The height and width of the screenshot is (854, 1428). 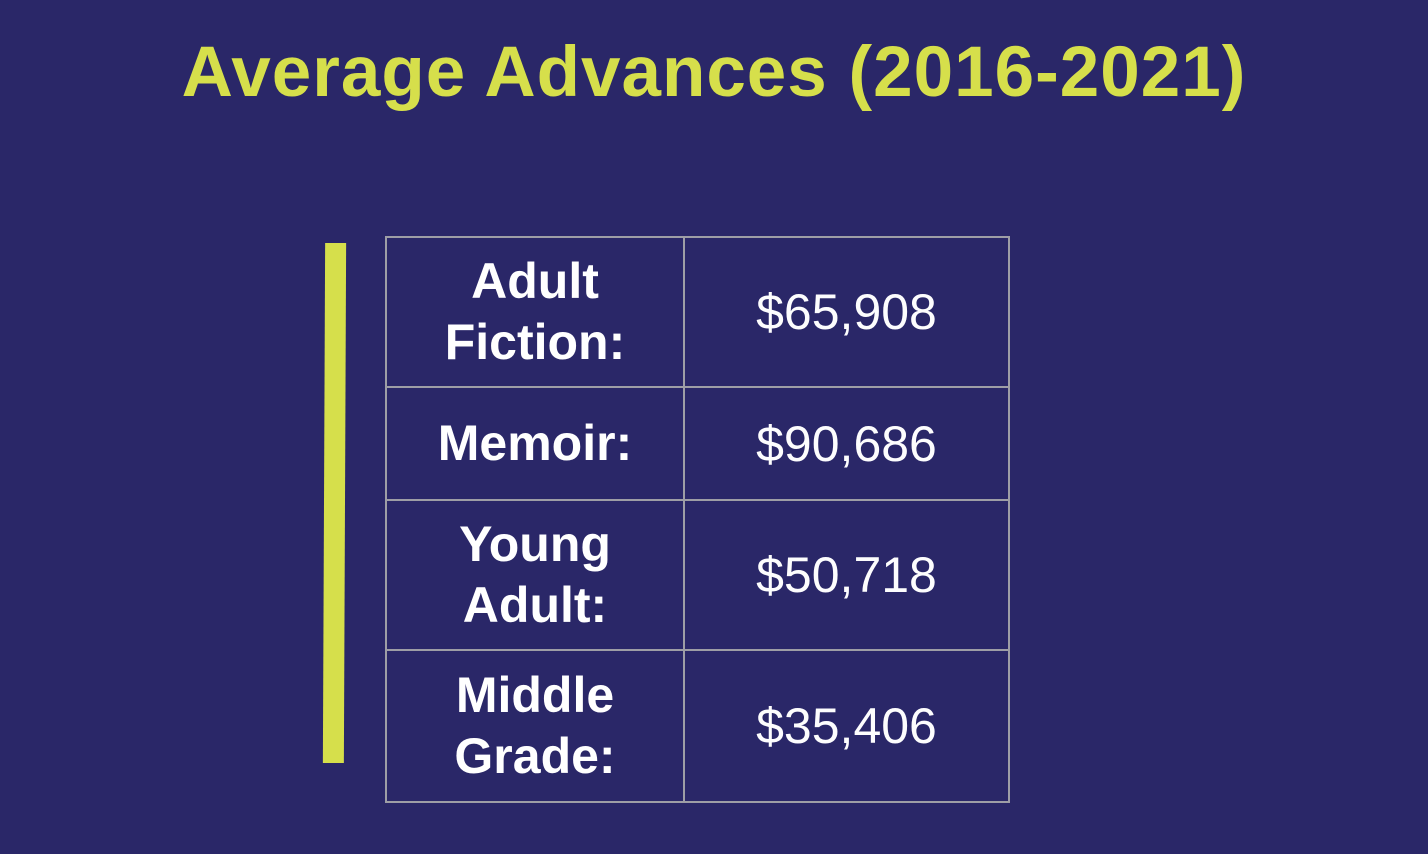 I want to click on accent-bar, so click(x=334, y=503).